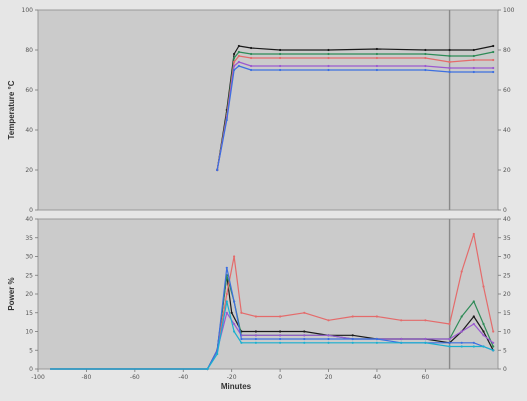 This screenshot has width=527, height=401. I want to click on power-left-tick-labels: 0 5 10 15 20 25 30 35 40, so click(31, 294).